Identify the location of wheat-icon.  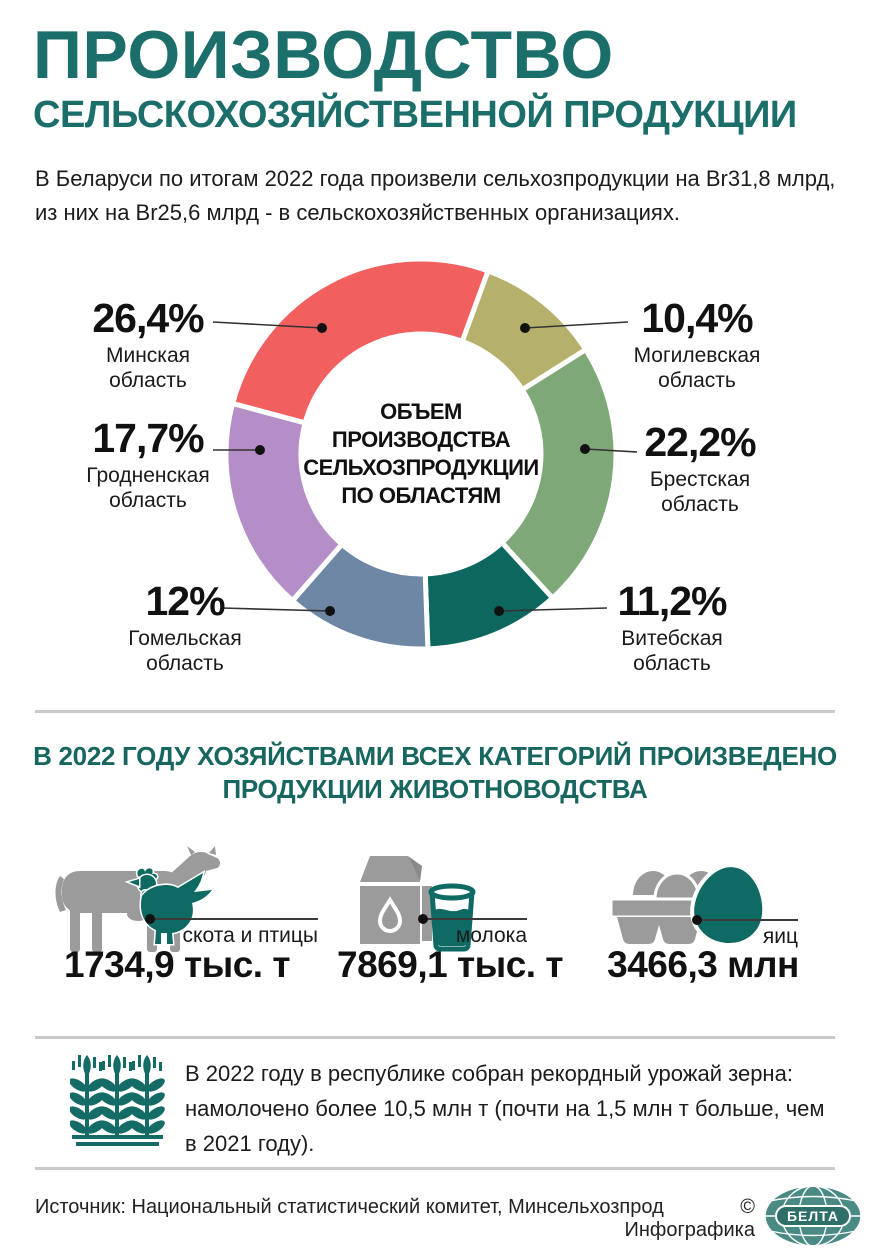
(117, 1100).